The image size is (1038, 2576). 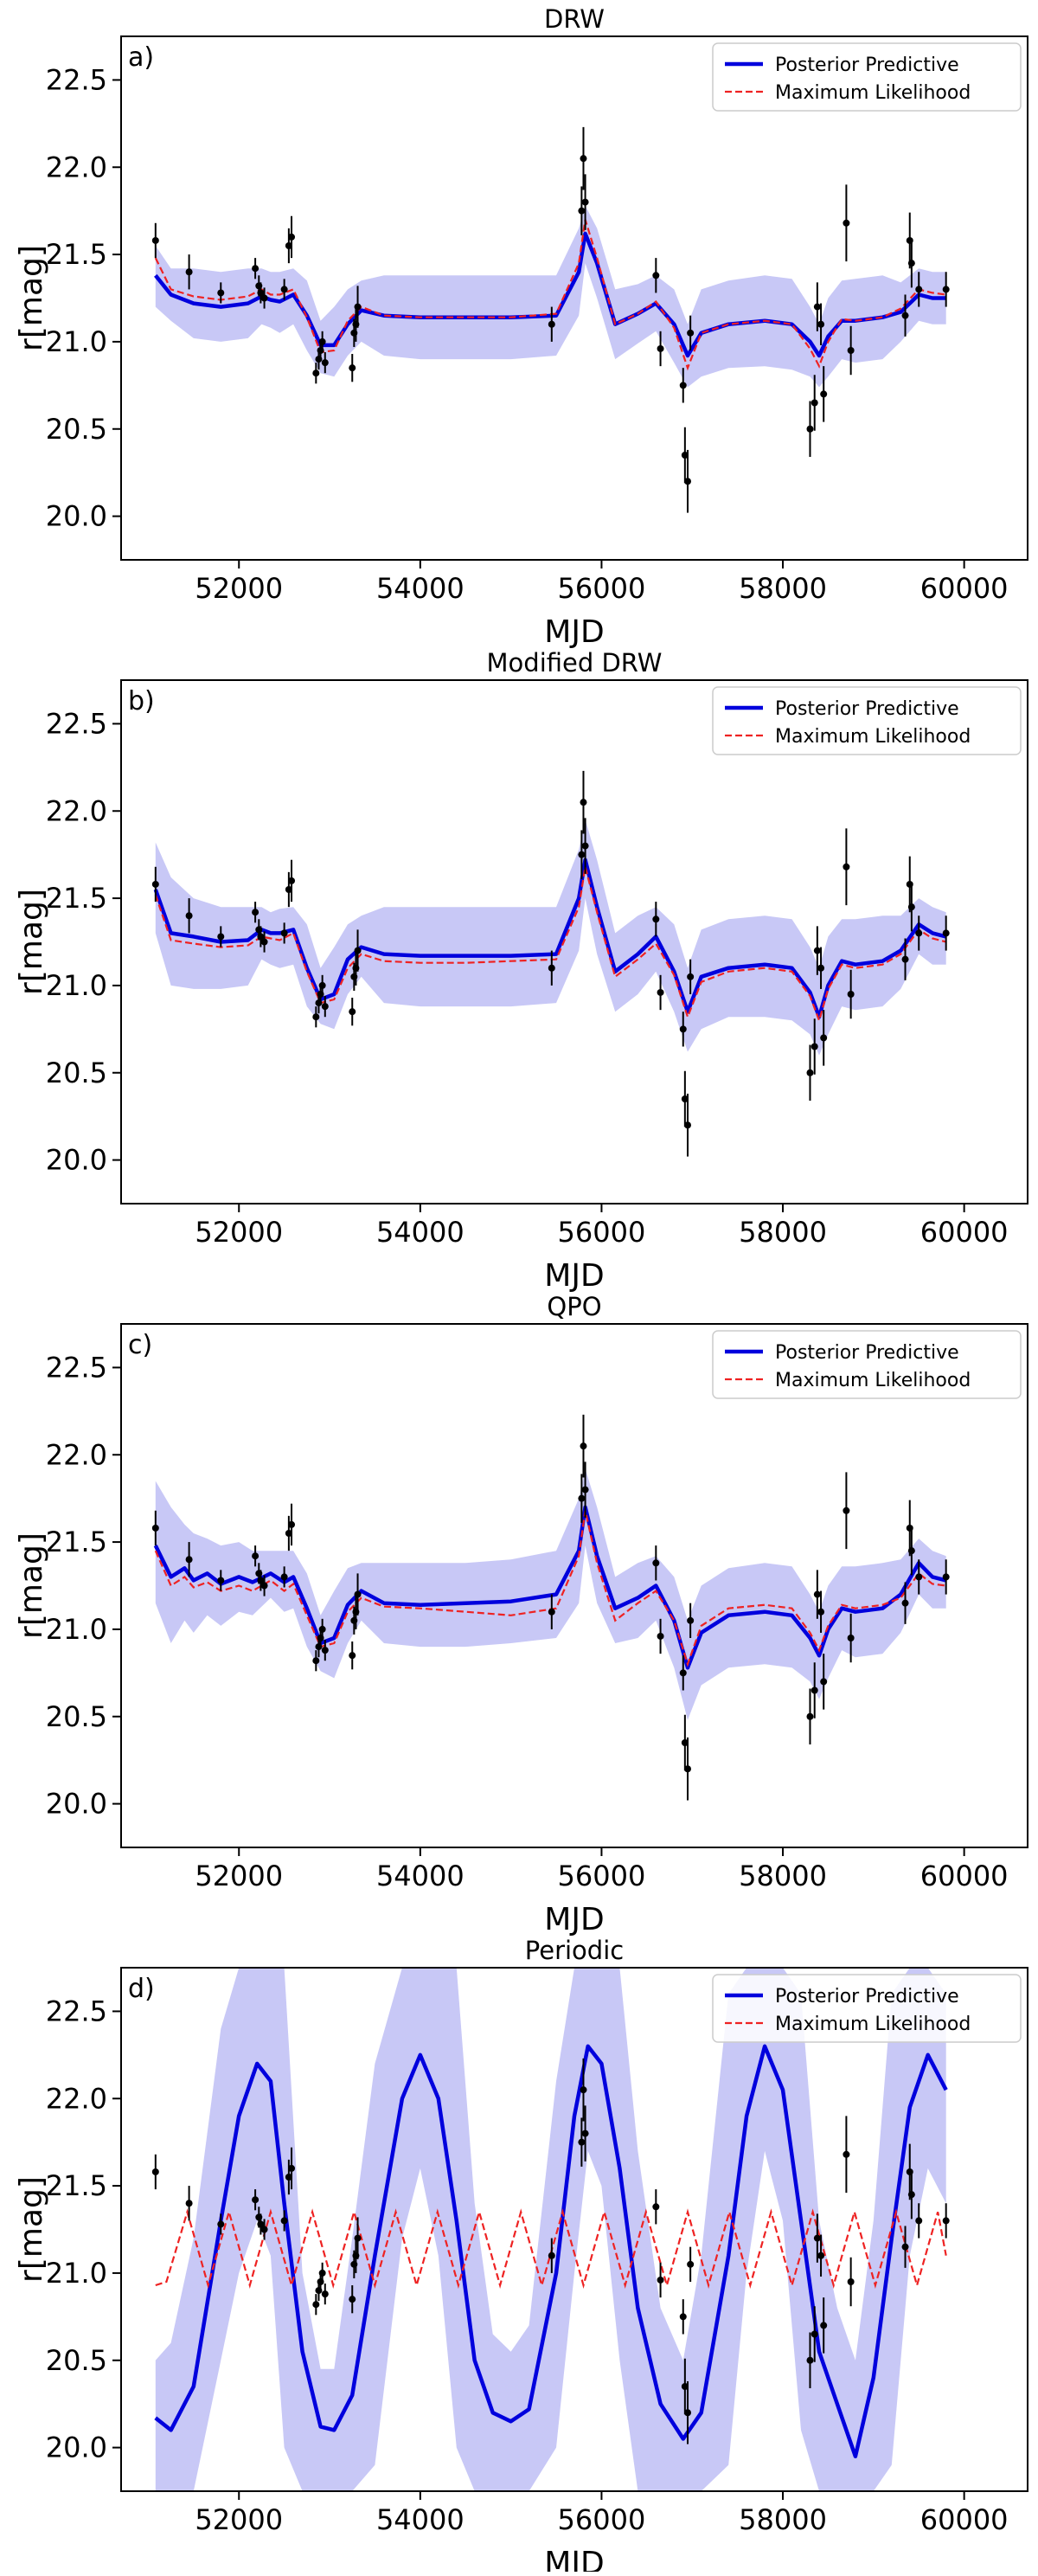 What do you see at coordinates (575, 663) in the screenshot?
I see `chart-title: Modified DRW` at bounding box center [575, 663].